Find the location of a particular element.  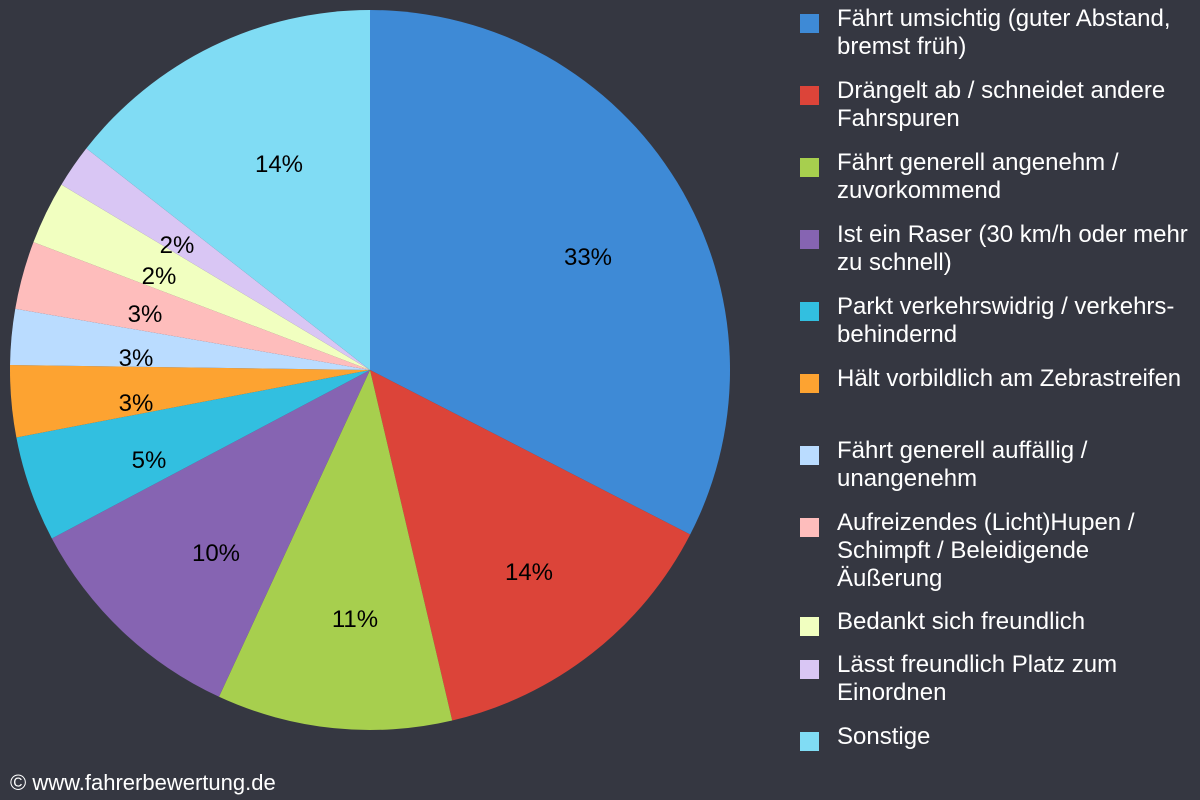

slice-percent-label: 10% is located at coordinates (216, 553).